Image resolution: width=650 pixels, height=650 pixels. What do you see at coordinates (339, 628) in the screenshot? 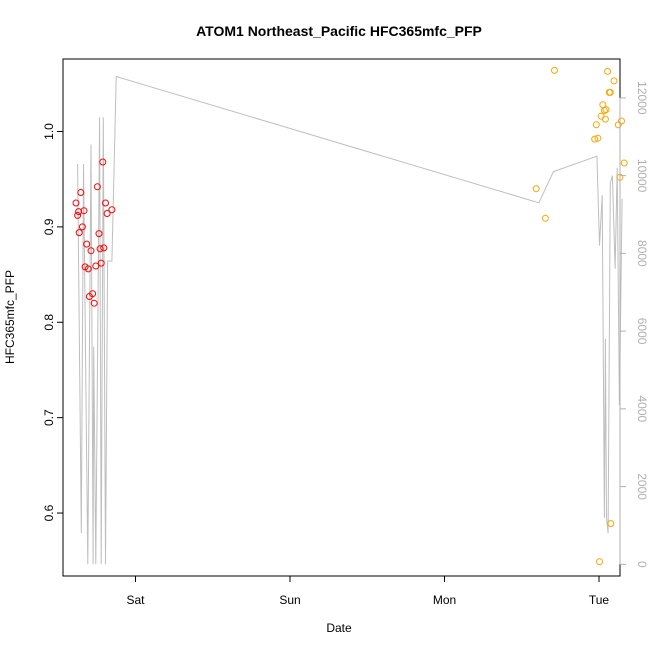
I see `x-axis-label: Date` at bounding box center [339, 628].